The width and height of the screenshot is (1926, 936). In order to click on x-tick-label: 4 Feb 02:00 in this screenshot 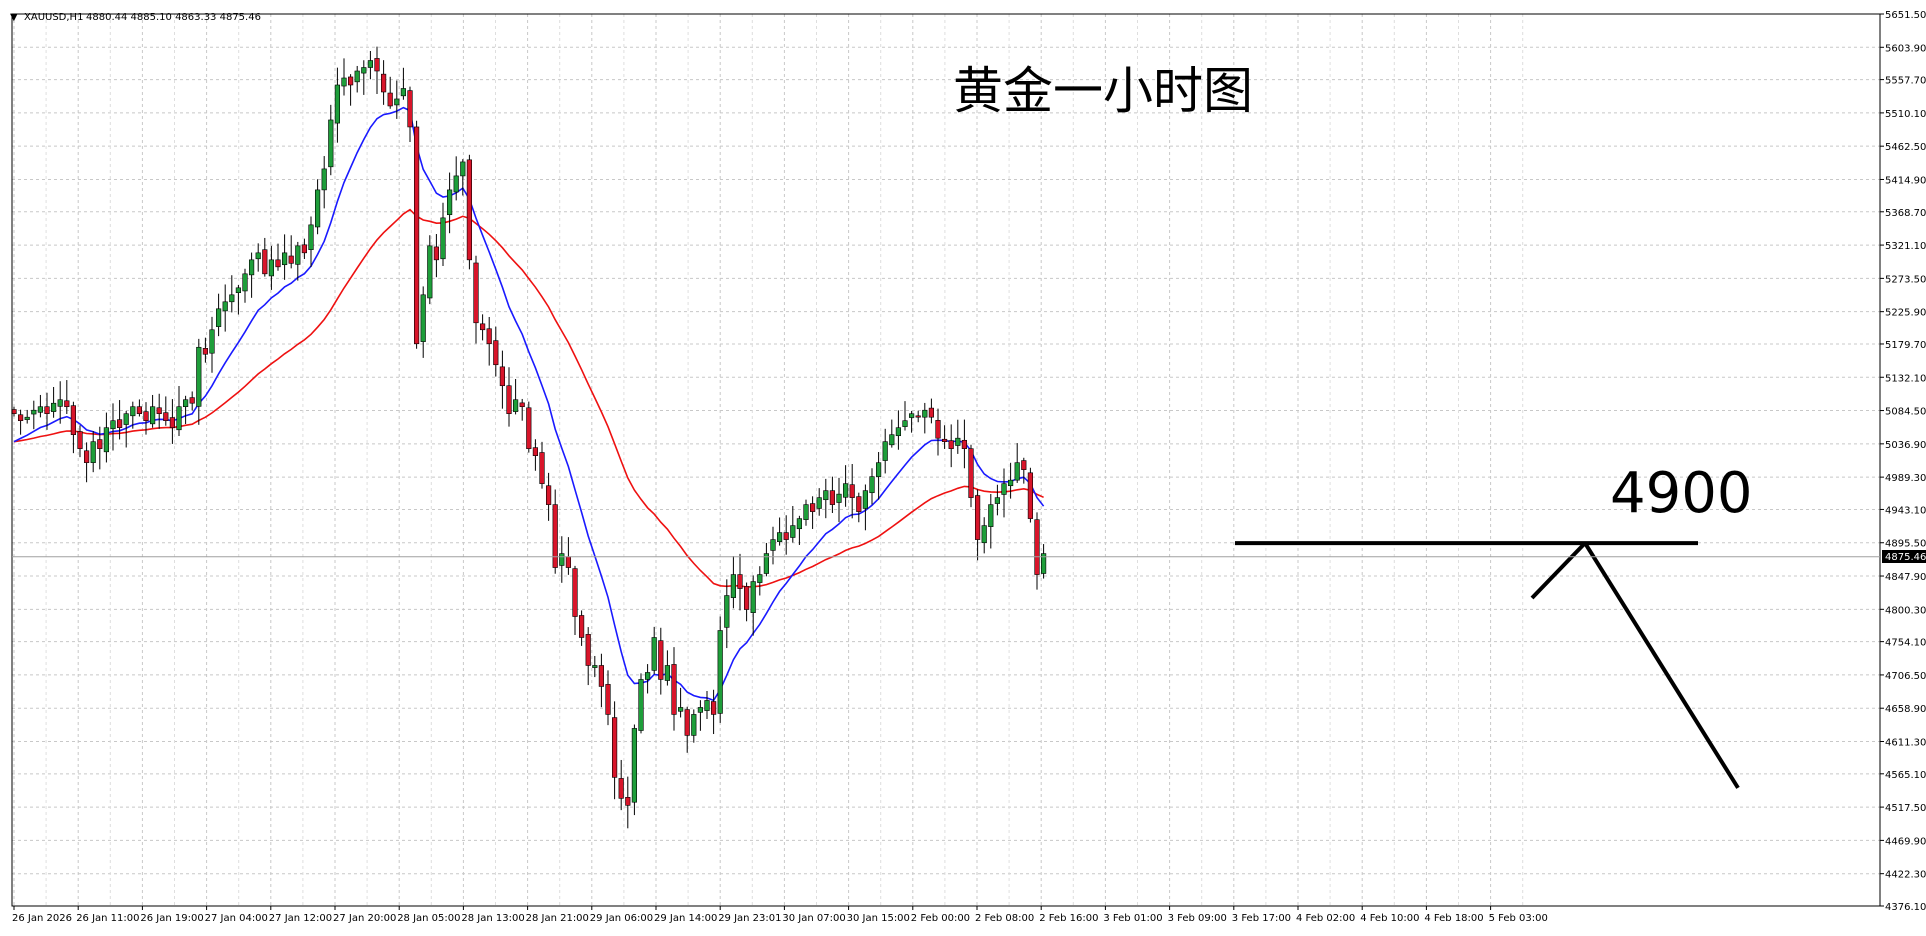, I will do `click(1325, 918)`.